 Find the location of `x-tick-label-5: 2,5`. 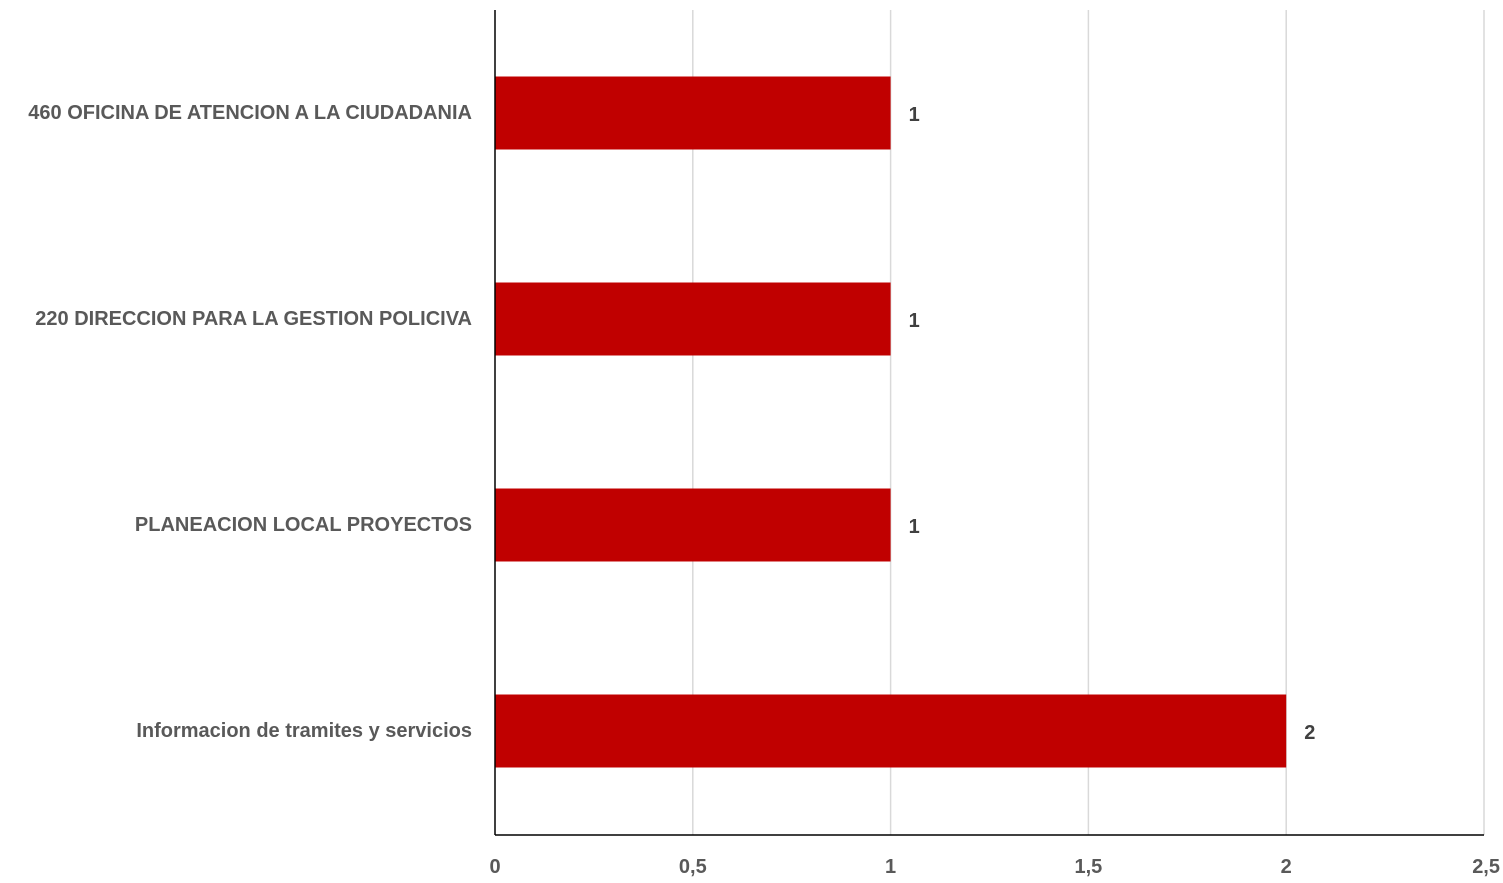

x-tick-label-5: 2,5 is located at coordinates (1486, 867).